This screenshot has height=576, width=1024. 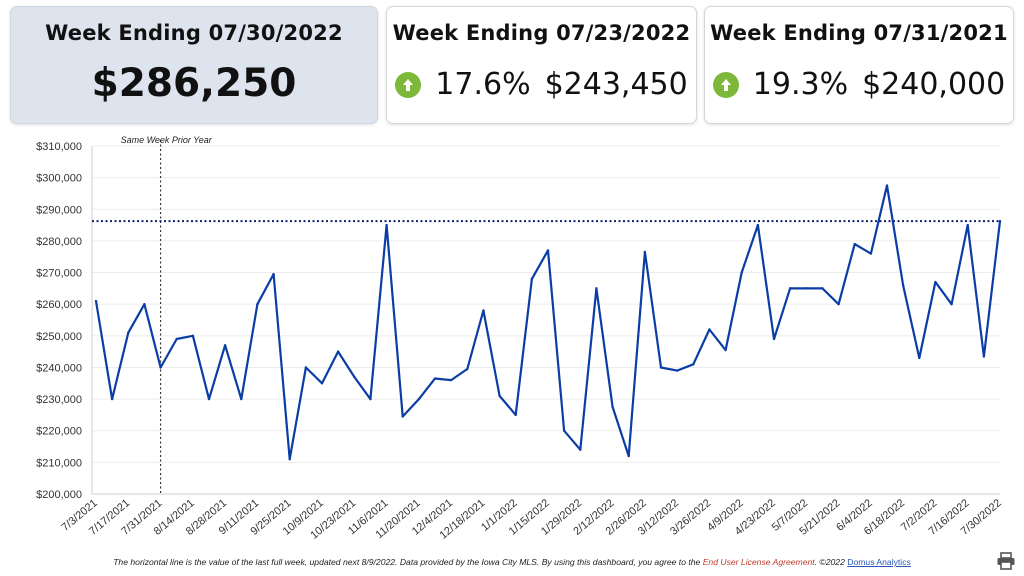 I want to click on prior-year-title: Week Ending 07/31/2021, so click(x=859, y=33).